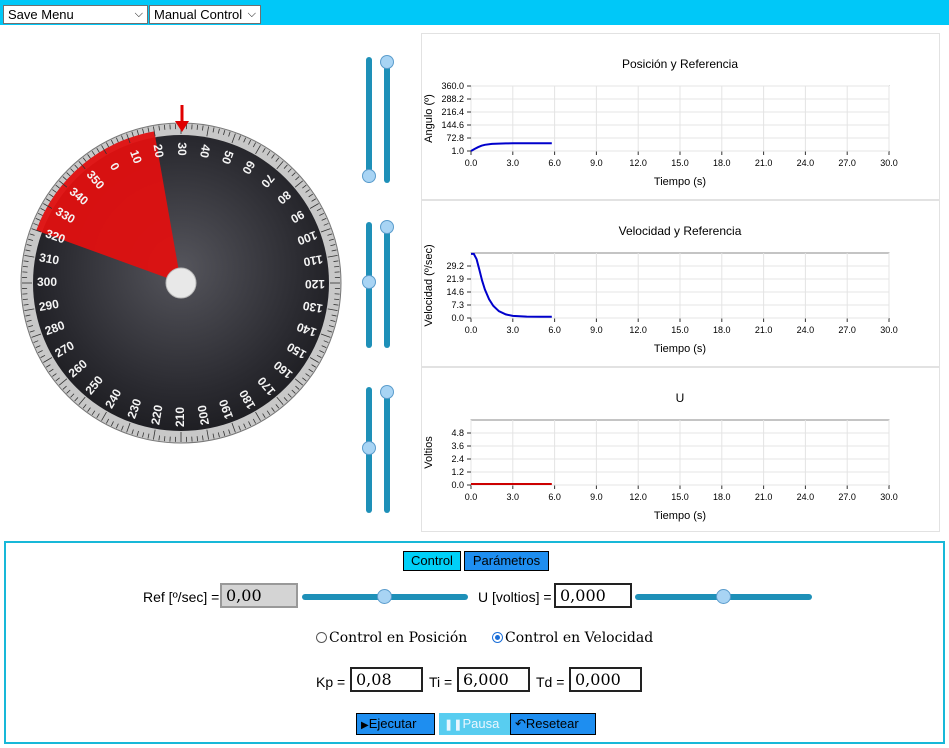 The height and width of the screenshot is (748, 949). What do you see at coordinates (377, 286) in the screenshot?
I see `velocity-slider` at bounding box center [377, 286].